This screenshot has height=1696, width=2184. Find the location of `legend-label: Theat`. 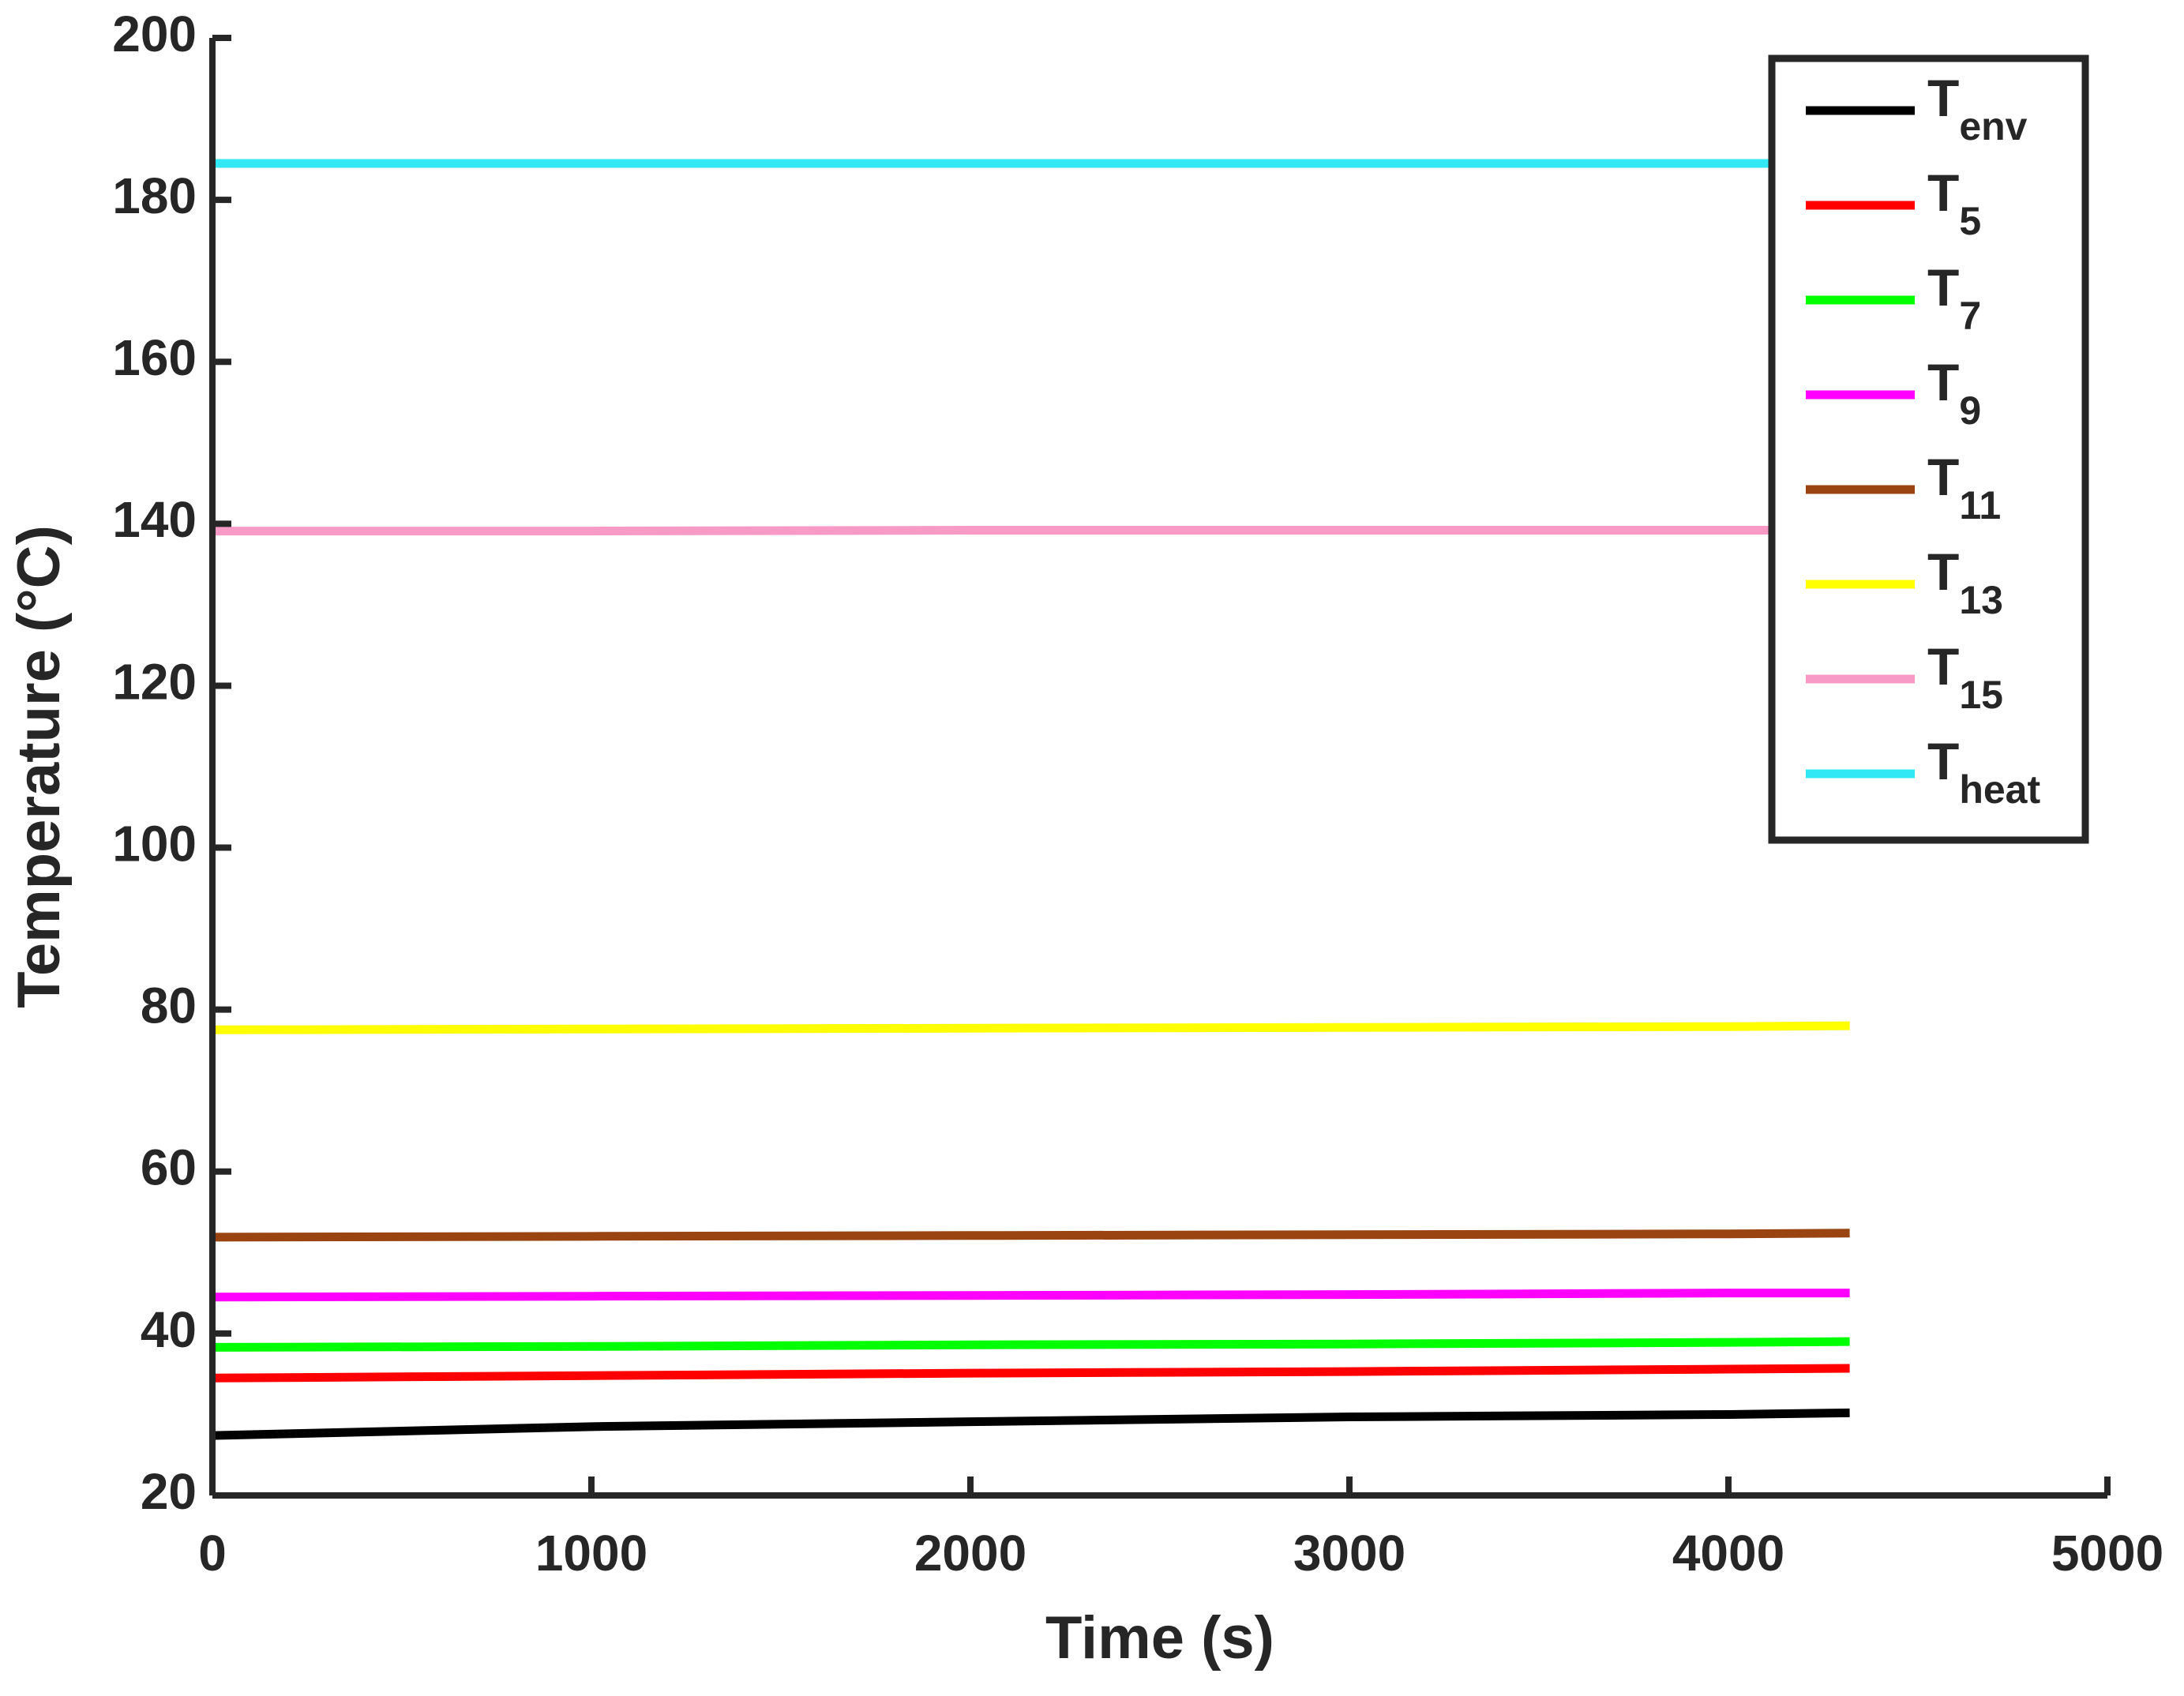

legend-label: Theat is located at coordinates (1983, 772).